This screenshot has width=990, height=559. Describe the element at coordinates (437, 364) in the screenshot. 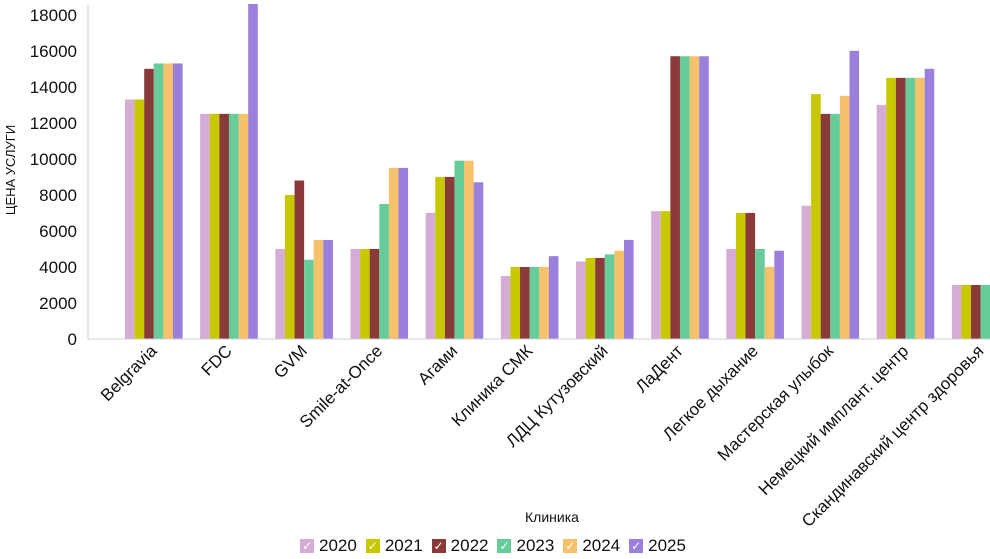

I see `x-tick-label: Агами` at that location.